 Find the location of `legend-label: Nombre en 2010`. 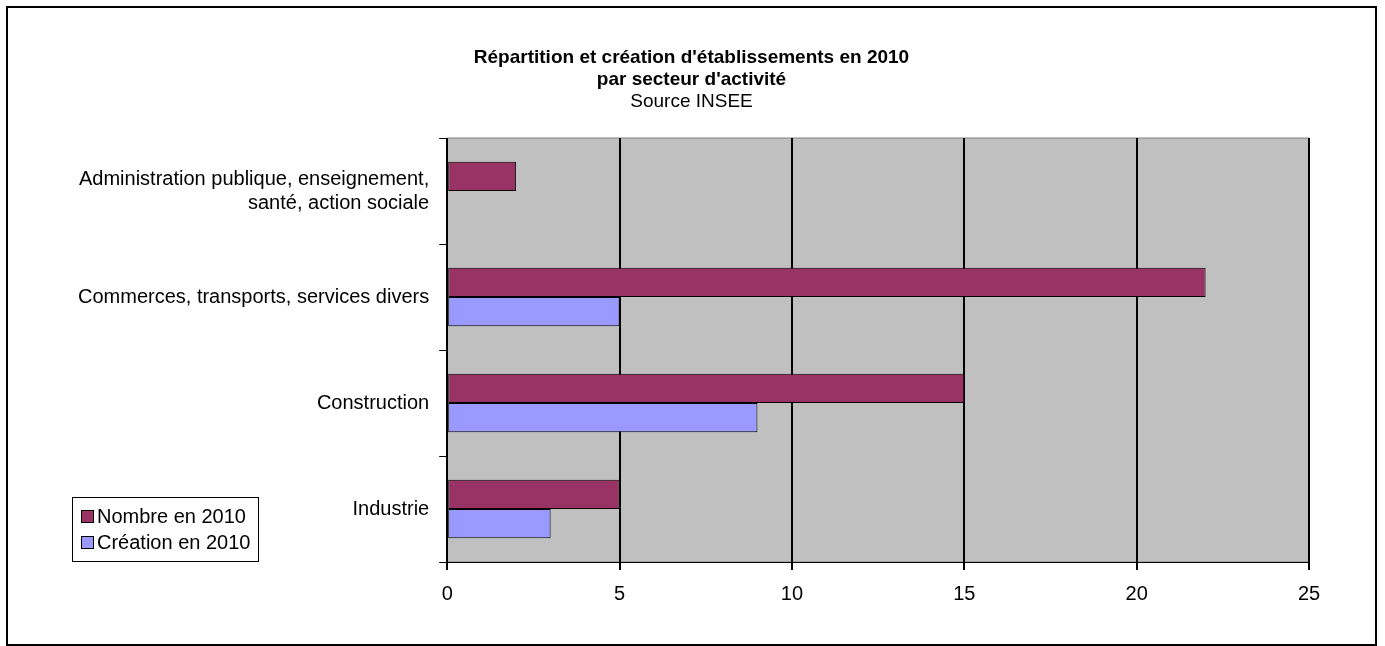

legend-label: Nombre en 2010 is located at coordinates (171, 516).